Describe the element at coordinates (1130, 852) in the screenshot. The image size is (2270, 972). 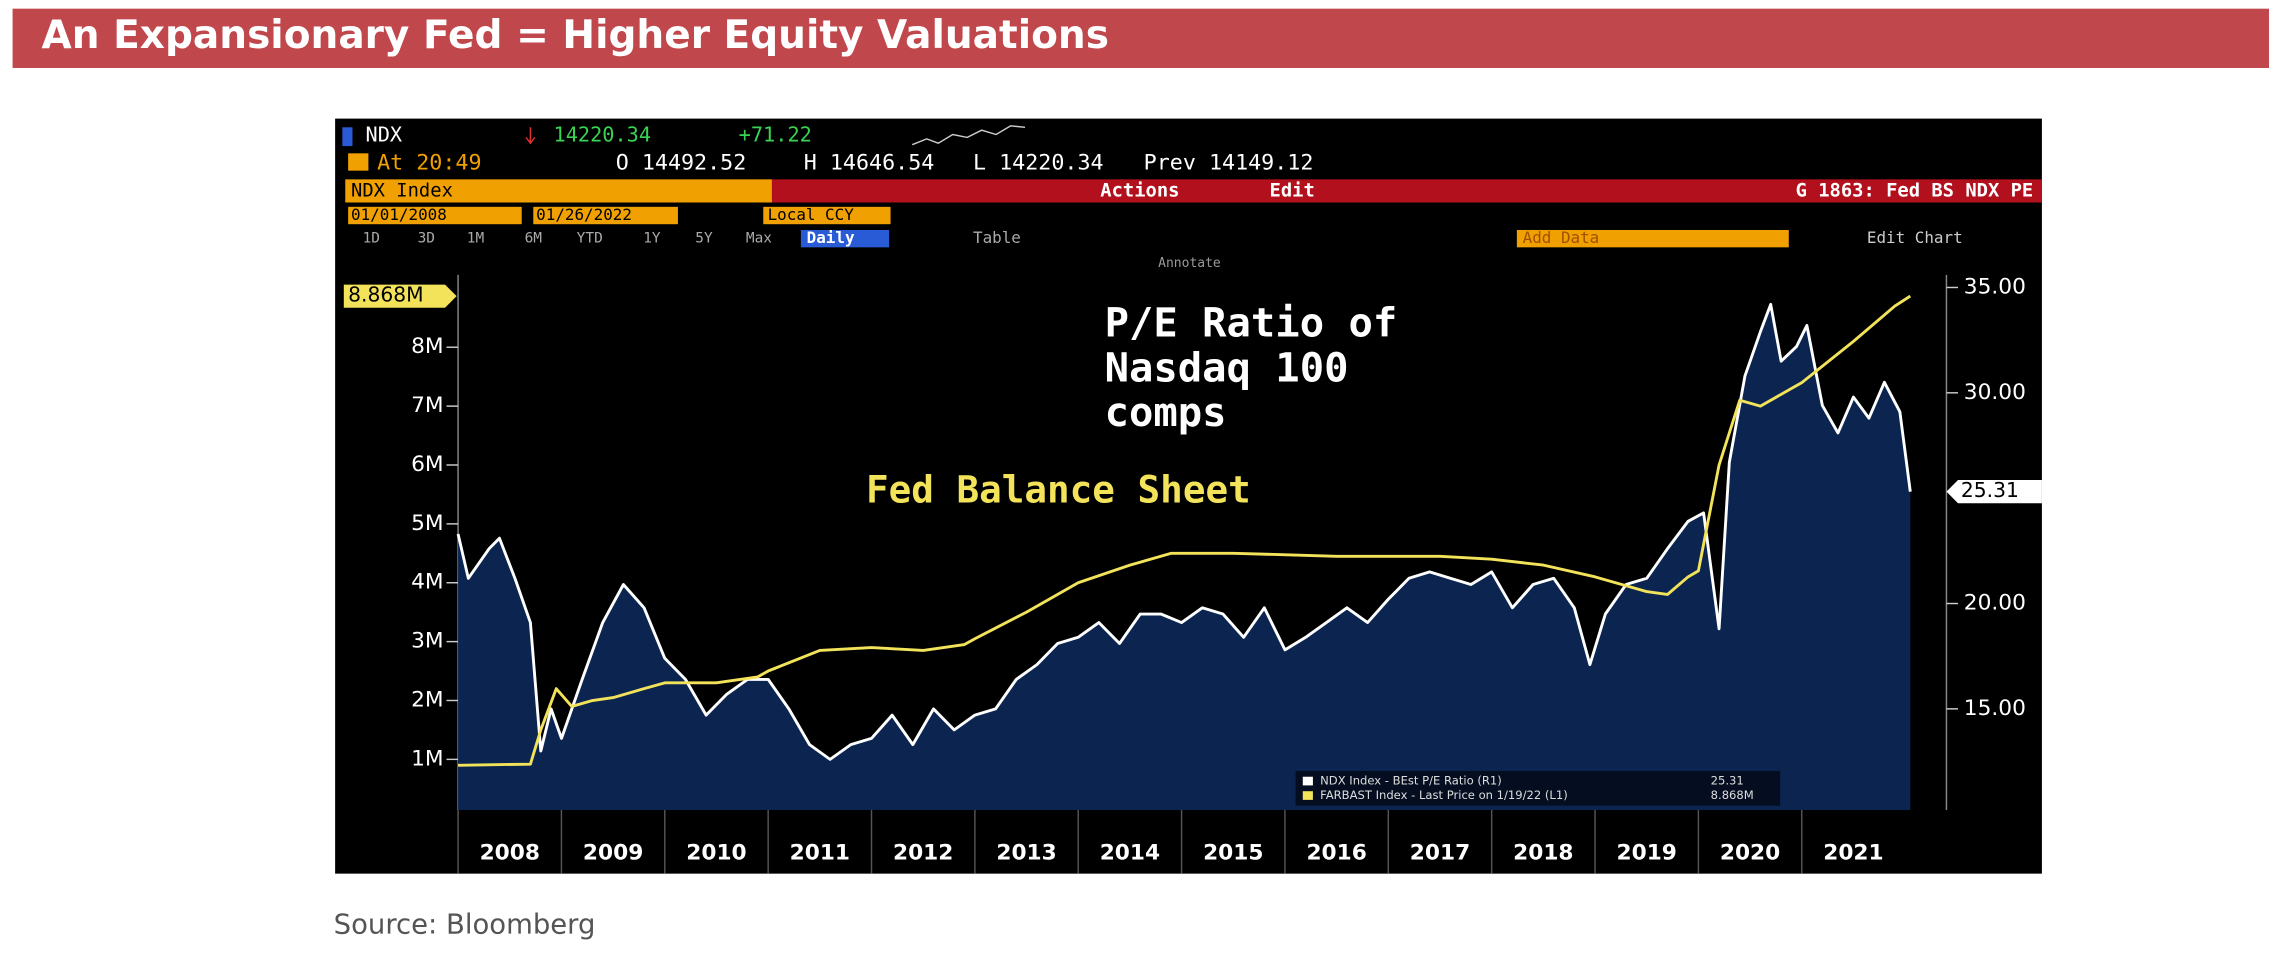
I see `x-tick-label: 2014` at that location.